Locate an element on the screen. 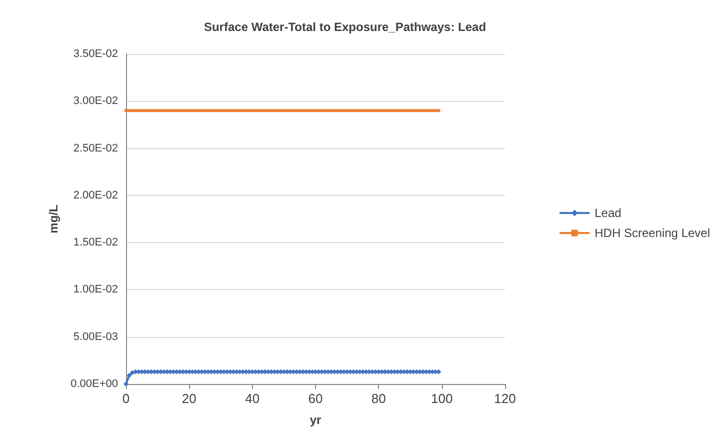 The height and width of the screenshot is (446, 725). y-axis-title: mg/L is located at coordinates (53, 219).